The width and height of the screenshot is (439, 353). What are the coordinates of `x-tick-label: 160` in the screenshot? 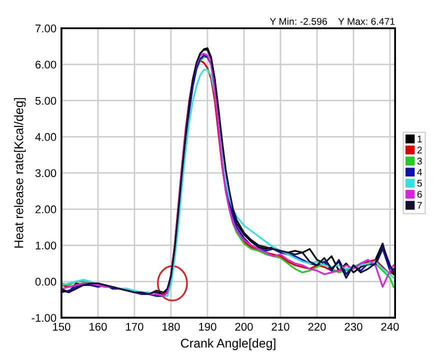 It's located at (98, 326).